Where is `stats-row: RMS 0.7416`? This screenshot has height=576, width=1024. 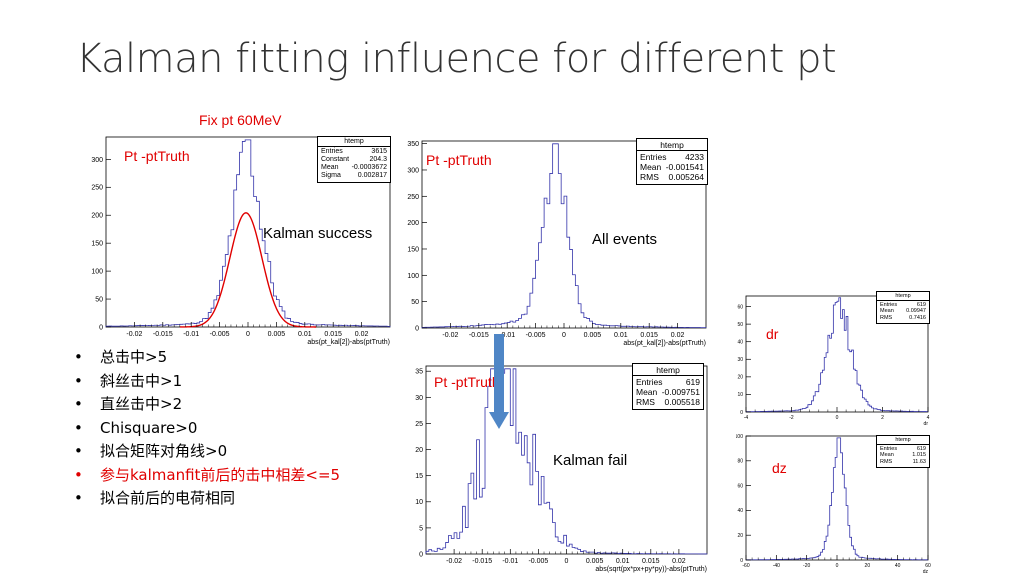
stats-row: RMS 0.7416 is located at coordinates (903, 318).